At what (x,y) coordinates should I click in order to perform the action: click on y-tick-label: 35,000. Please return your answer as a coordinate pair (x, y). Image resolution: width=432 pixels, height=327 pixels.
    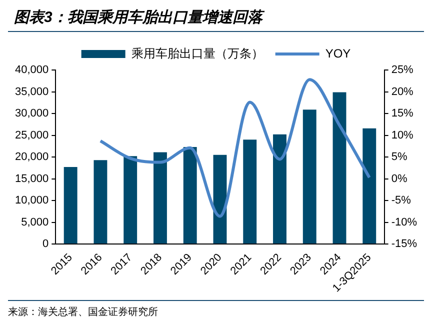
    Looking at the image, I should click on (31, 92).